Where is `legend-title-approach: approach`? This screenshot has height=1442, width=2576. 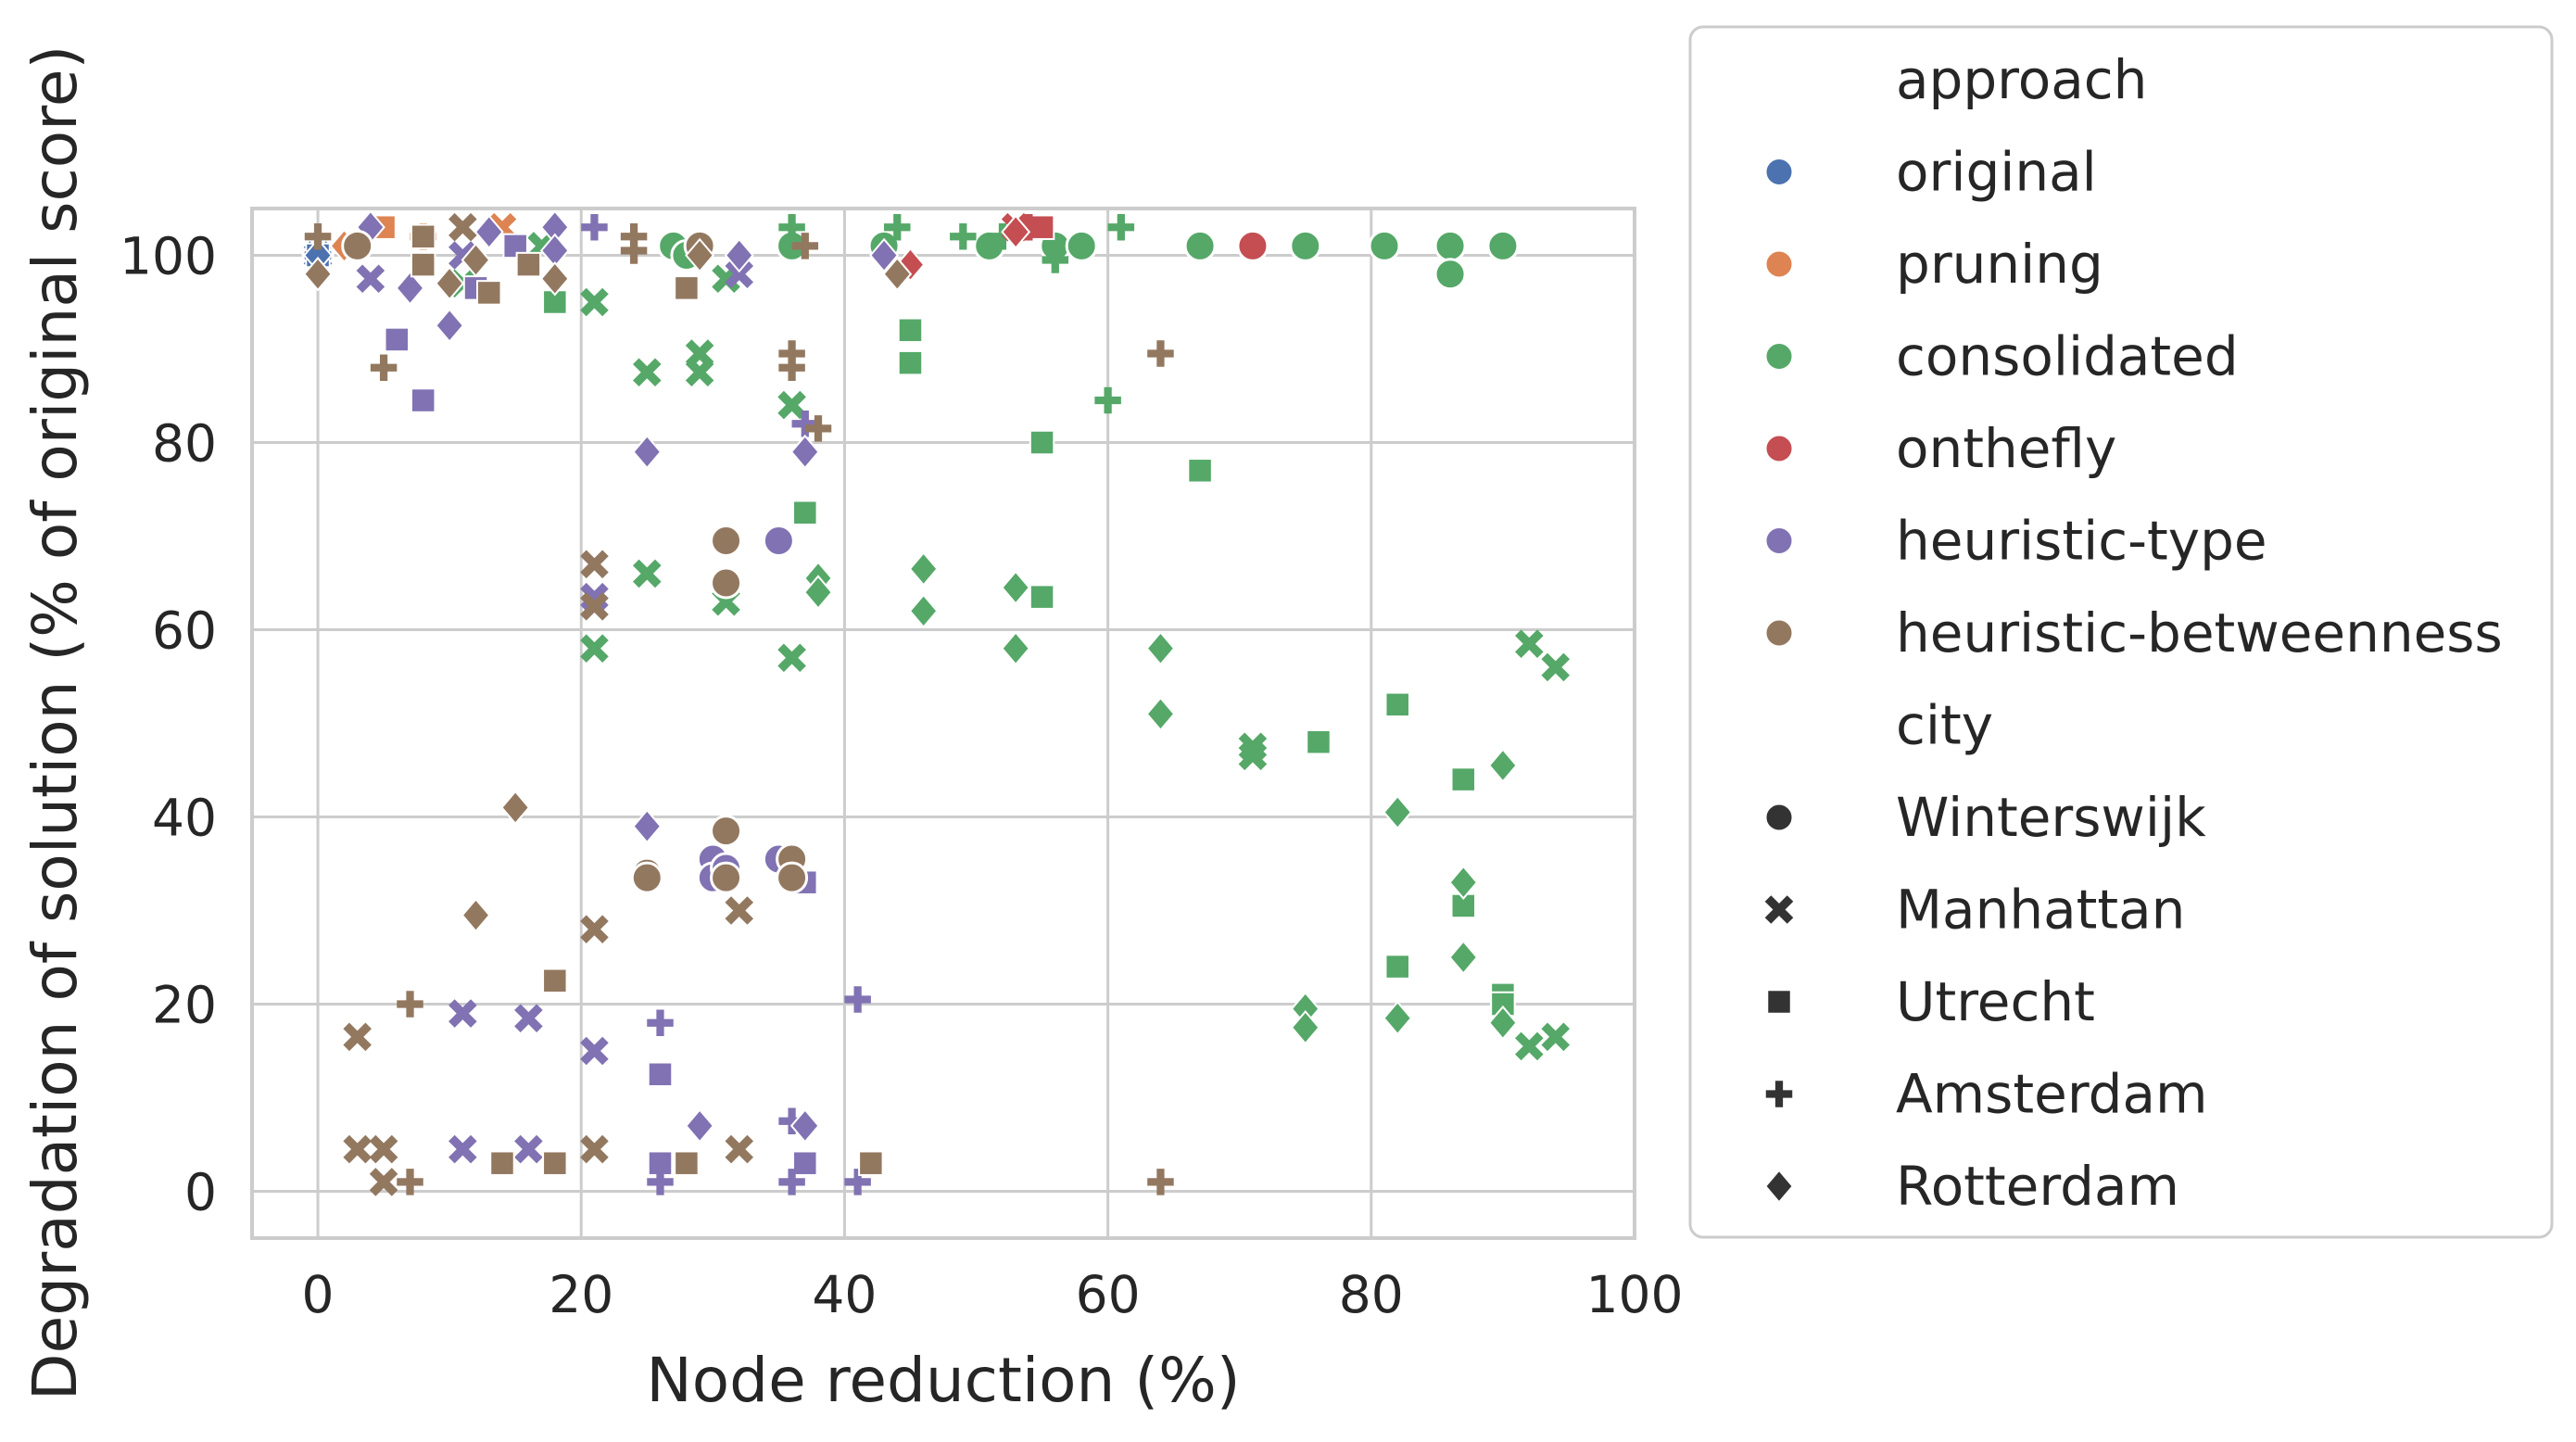 legend-title-approach: approach is located at coordinates (2022, 79).